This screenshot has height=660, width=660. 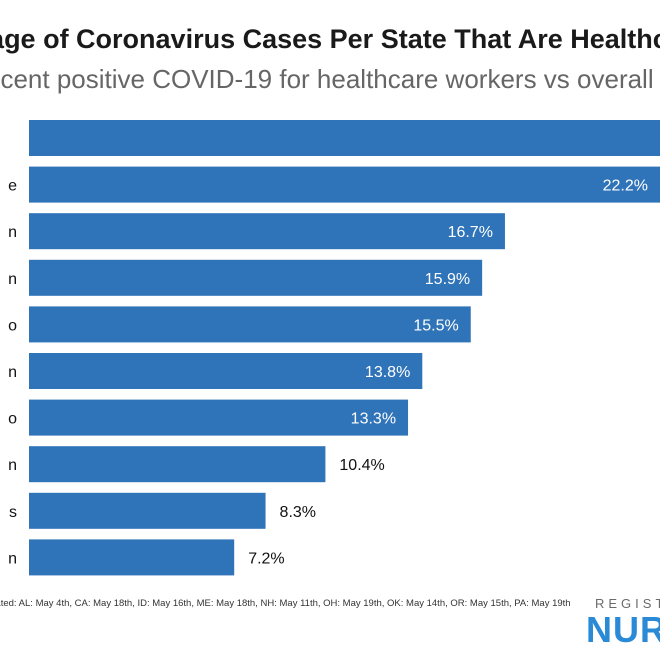 What do you see at coordinates (13, 512) in the screenshot?
I see `category-label: s` at bounding box center [13, 512].